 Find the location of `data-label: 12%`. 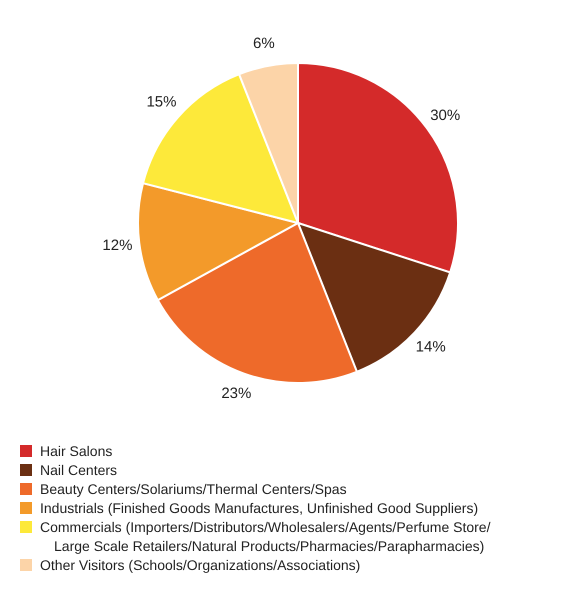

data-label: 12% is located at coordinates (117, 245).